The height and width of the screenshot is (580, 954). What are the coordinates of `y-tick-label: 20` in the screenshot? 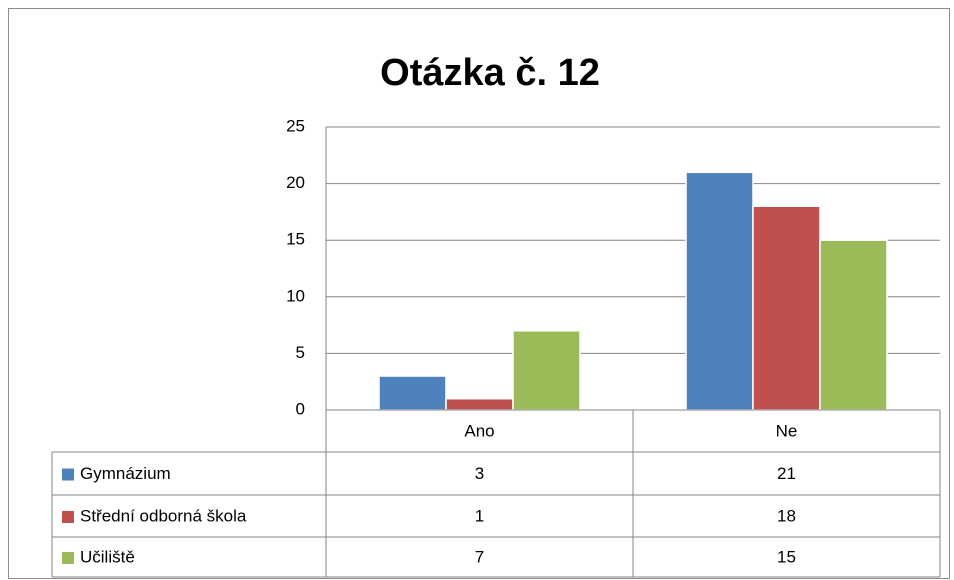 It's located at (295, 182).